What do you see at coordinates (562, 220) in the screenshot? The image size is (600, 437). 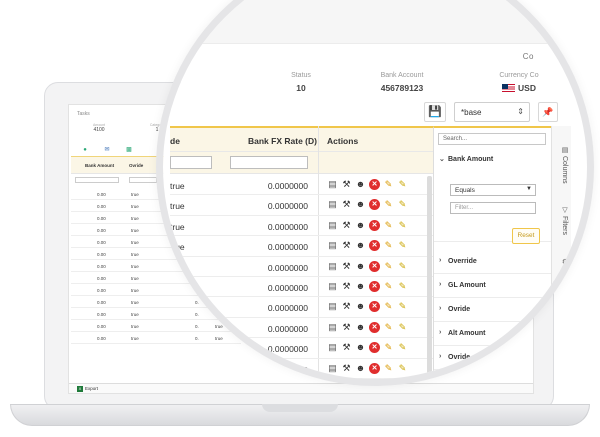 I see `tab-filters: ▽ Filters` at bounding box center [562, 220].